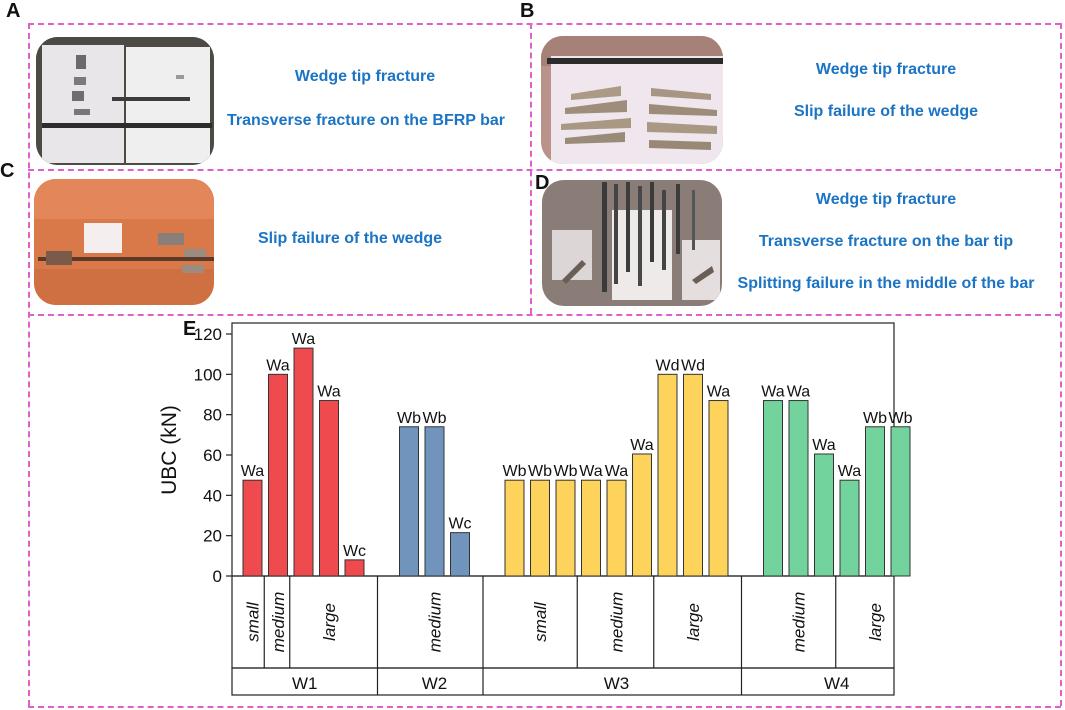 The image size is (1065, 710). Describe the element at coordinates (824, 445) in the screenshot. I see `bar-label-w4-medium-2: Wa` at that location.